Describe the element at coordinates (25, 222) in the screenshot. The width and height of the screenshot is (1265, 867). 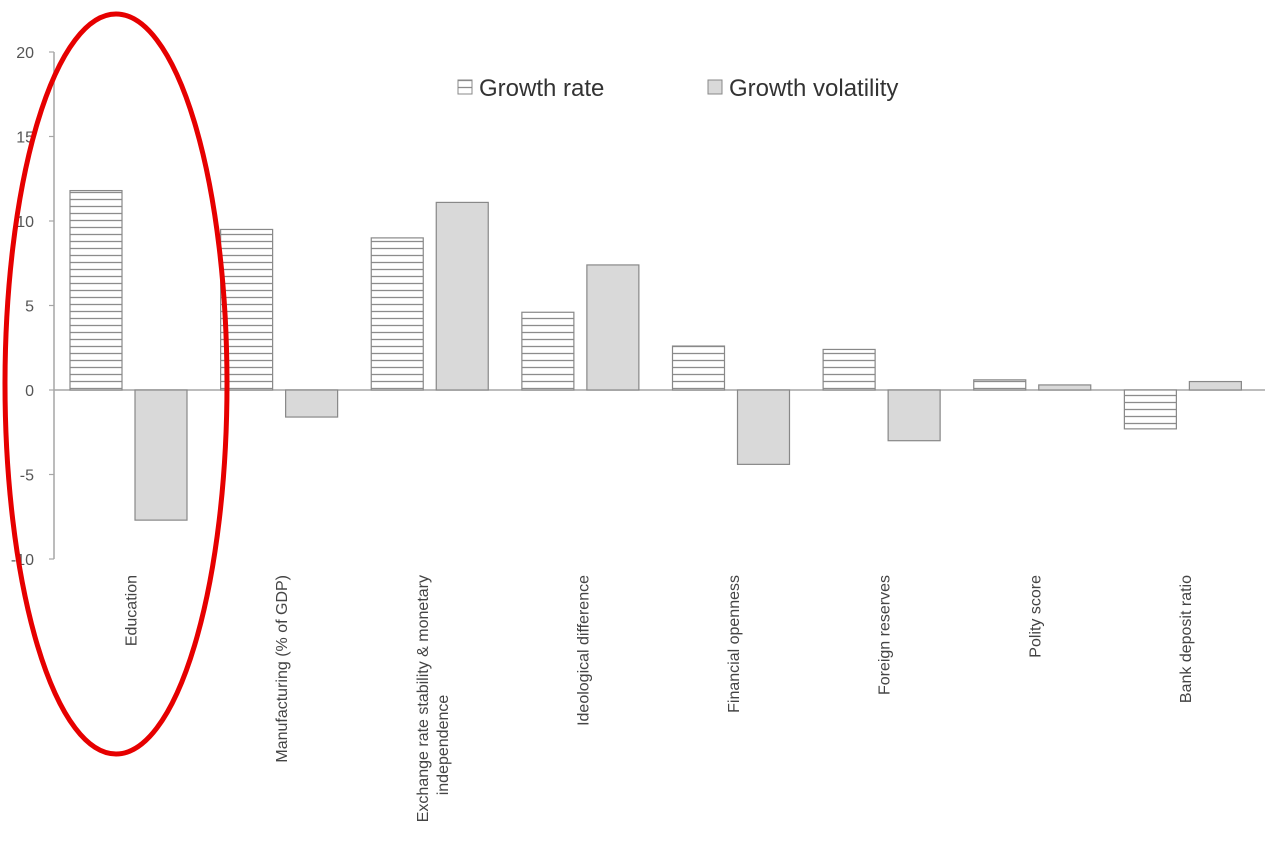
I see `y-tick-label: 10` at that location.